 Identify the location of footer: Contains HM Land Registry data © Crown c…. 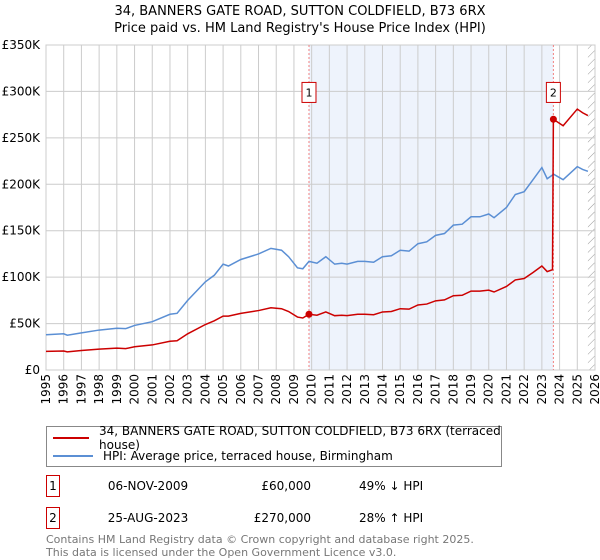
(260, 546).